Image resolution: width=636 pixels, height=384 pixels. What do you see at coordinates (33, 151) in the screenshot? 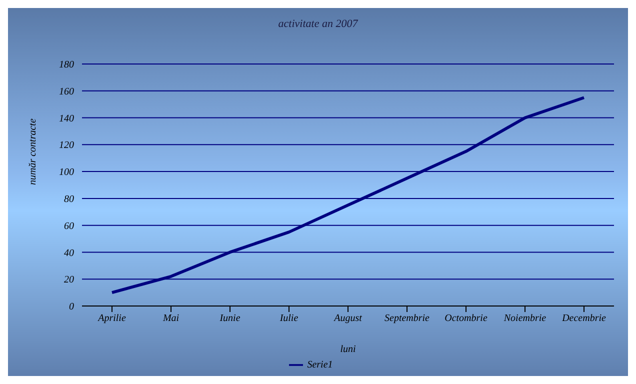
I see `y-axis-title: număr contracte` at bounding box center [33, 151].